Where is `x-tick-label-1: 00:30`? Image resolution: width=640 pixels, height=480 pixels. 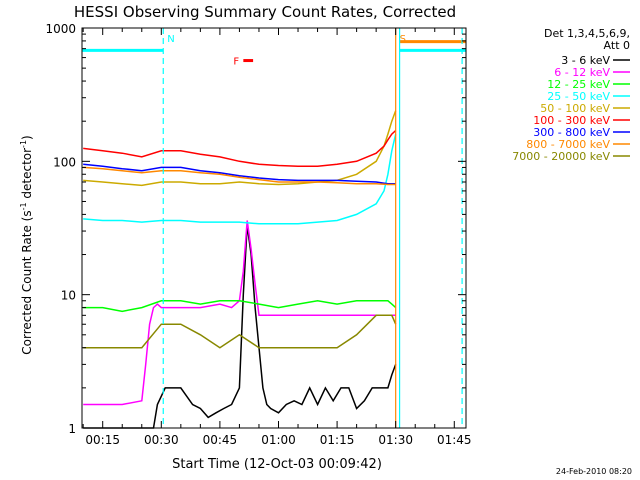
x-tick-label-1: 00:30 is located at coordinates (161, 440).